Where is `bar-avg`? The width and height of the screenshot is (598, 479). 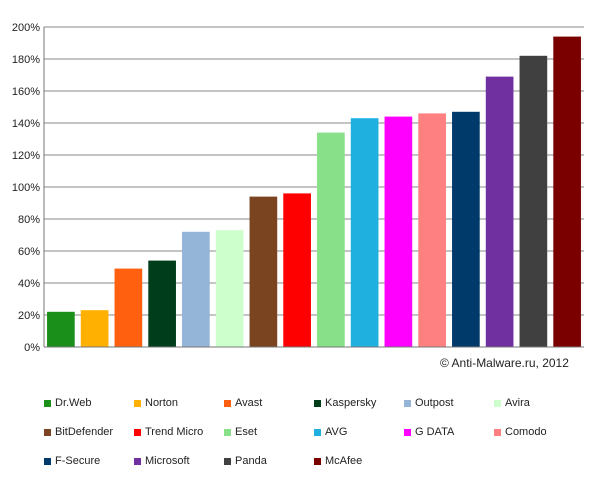
bar-avg is located at coordinates (364, 232).